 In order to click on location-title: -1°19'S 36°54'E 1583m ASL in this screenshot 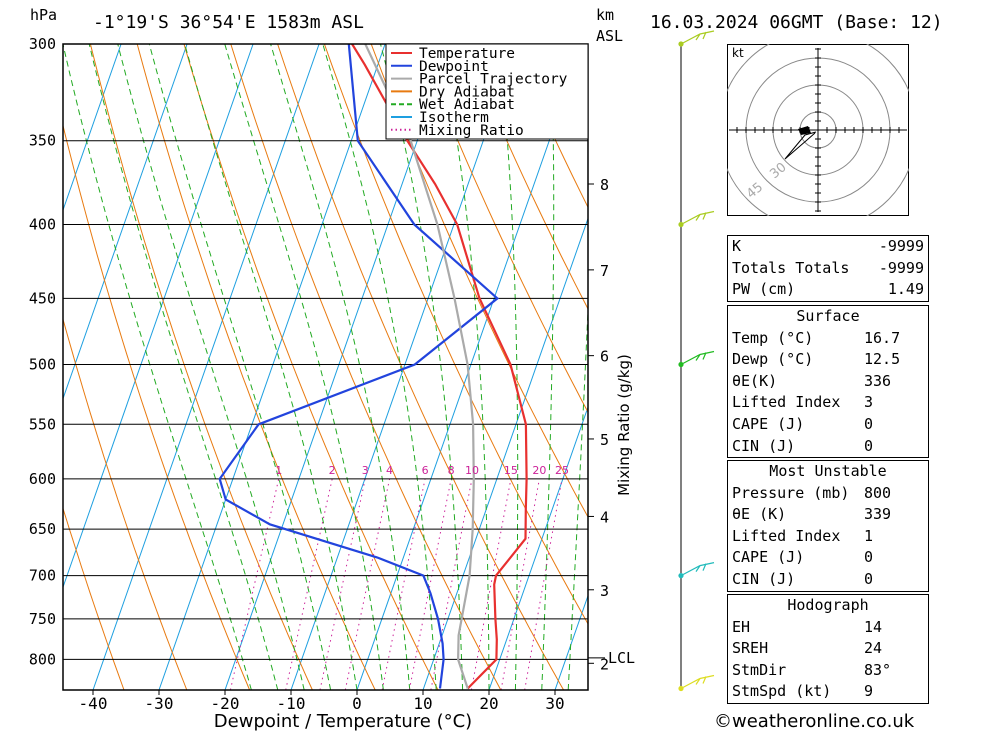, I will do `click(228, 22)`.